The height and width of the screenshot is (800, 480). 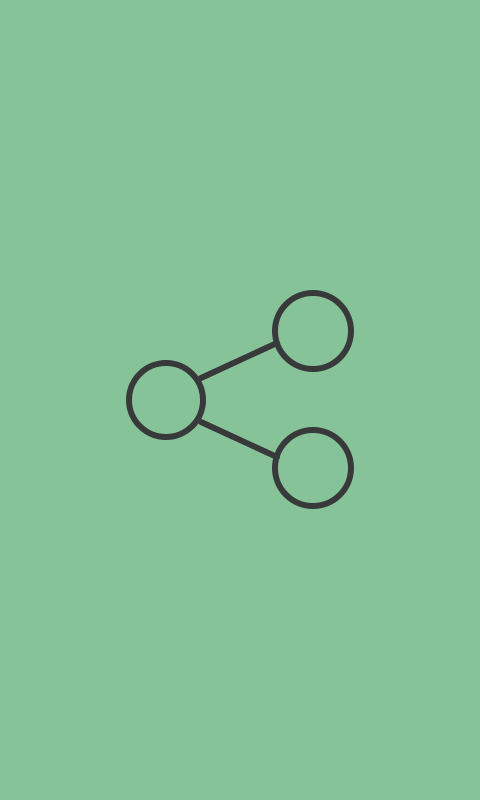 I want to click on share-node-bottom, so click(x=313, y=468).